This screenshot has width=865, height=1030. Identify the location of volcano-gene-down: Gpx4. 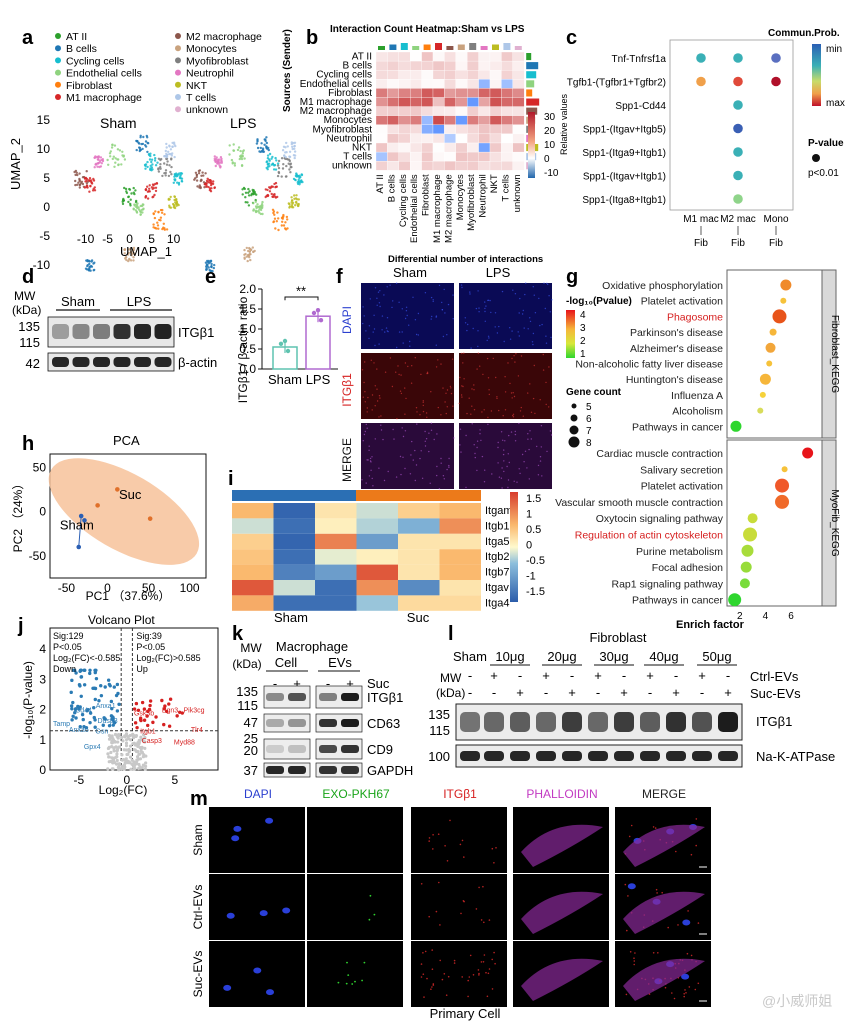
(92, 747).